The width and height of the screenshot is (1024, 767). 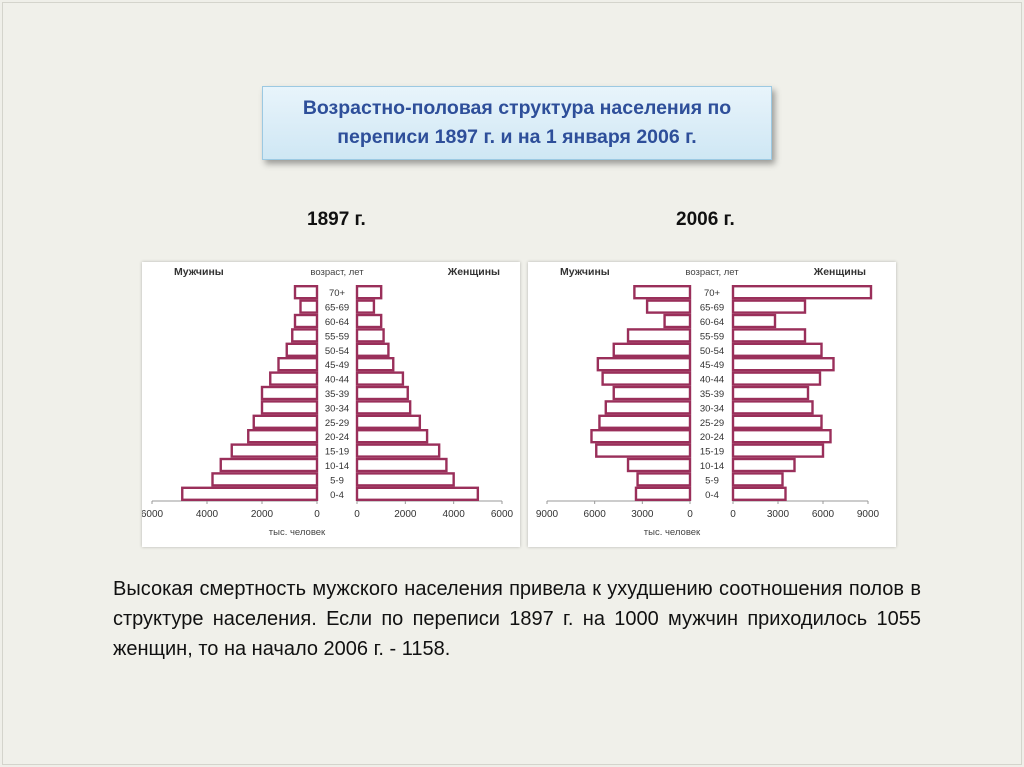 I want to click on x-axis-label: тыс. человек, so click(x=672, y=532).